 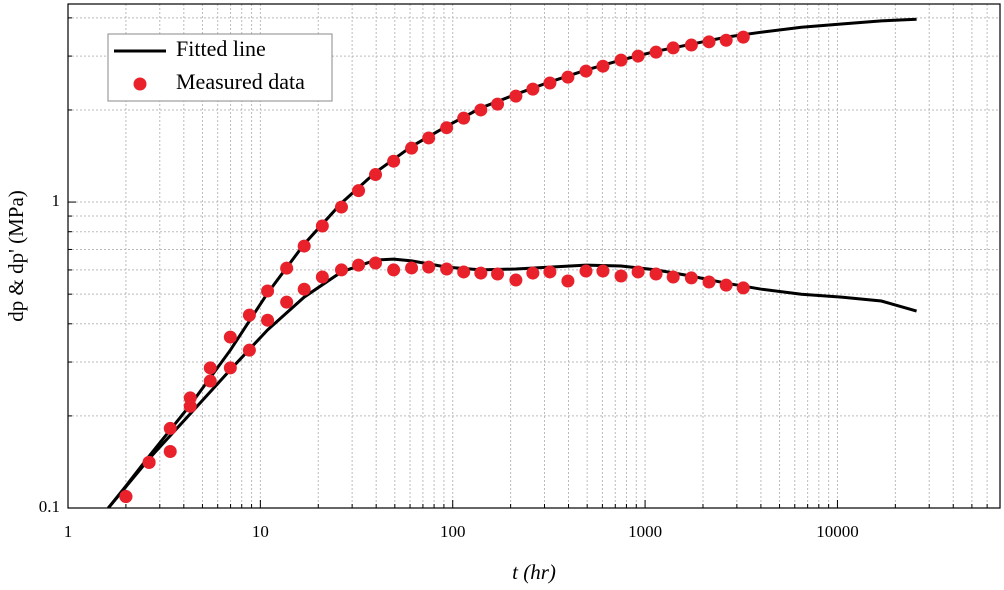 What do you see at coordinates (645, 531) in the screenshot?
I see `x-tick-label: 1000` at bounding box center [645, 531].